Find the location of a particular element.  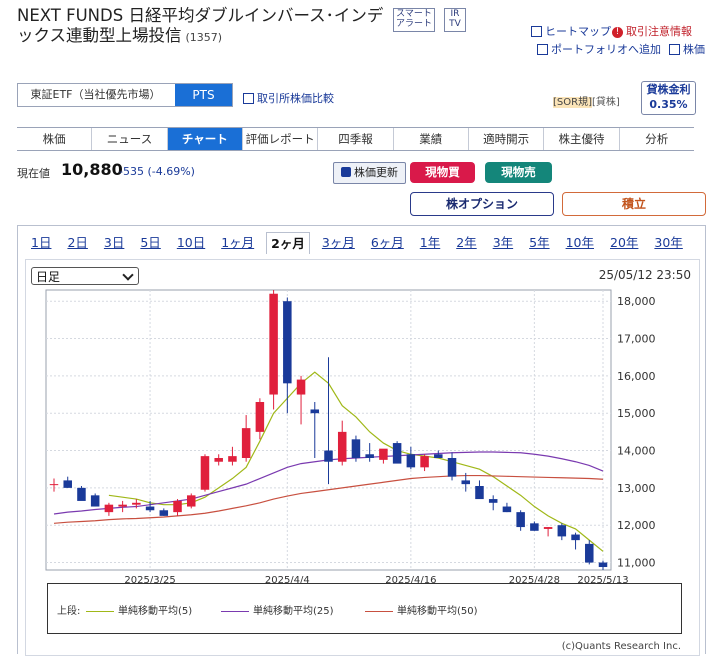

range-tab: 1日 is located at coordinates (41, 242).